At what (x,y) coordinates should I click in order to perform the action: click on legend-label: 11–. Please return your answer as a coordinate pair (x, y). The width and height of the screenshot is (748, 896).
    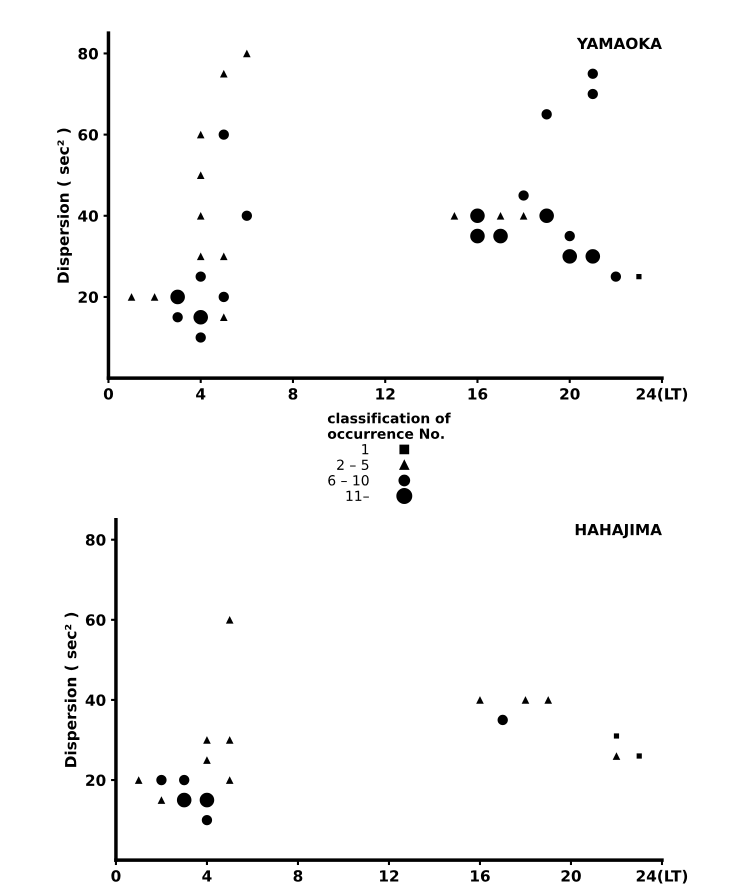
    Looking at the image, I should click on (357, 495).